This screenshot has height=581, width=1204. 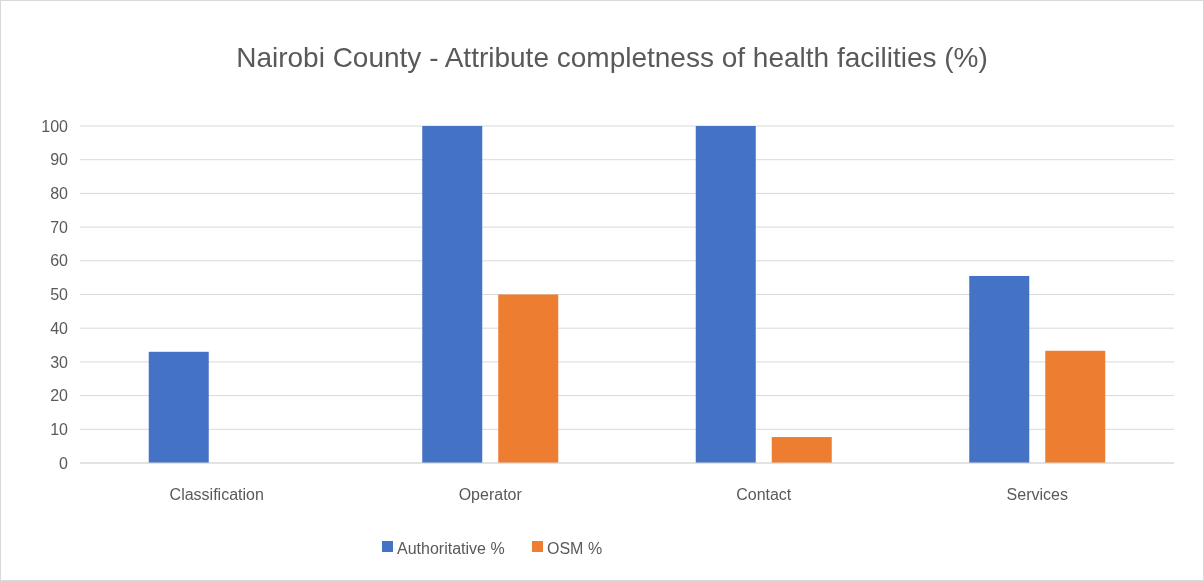 I want to click on legend-label: OSM %, so click(x=575, y=548).